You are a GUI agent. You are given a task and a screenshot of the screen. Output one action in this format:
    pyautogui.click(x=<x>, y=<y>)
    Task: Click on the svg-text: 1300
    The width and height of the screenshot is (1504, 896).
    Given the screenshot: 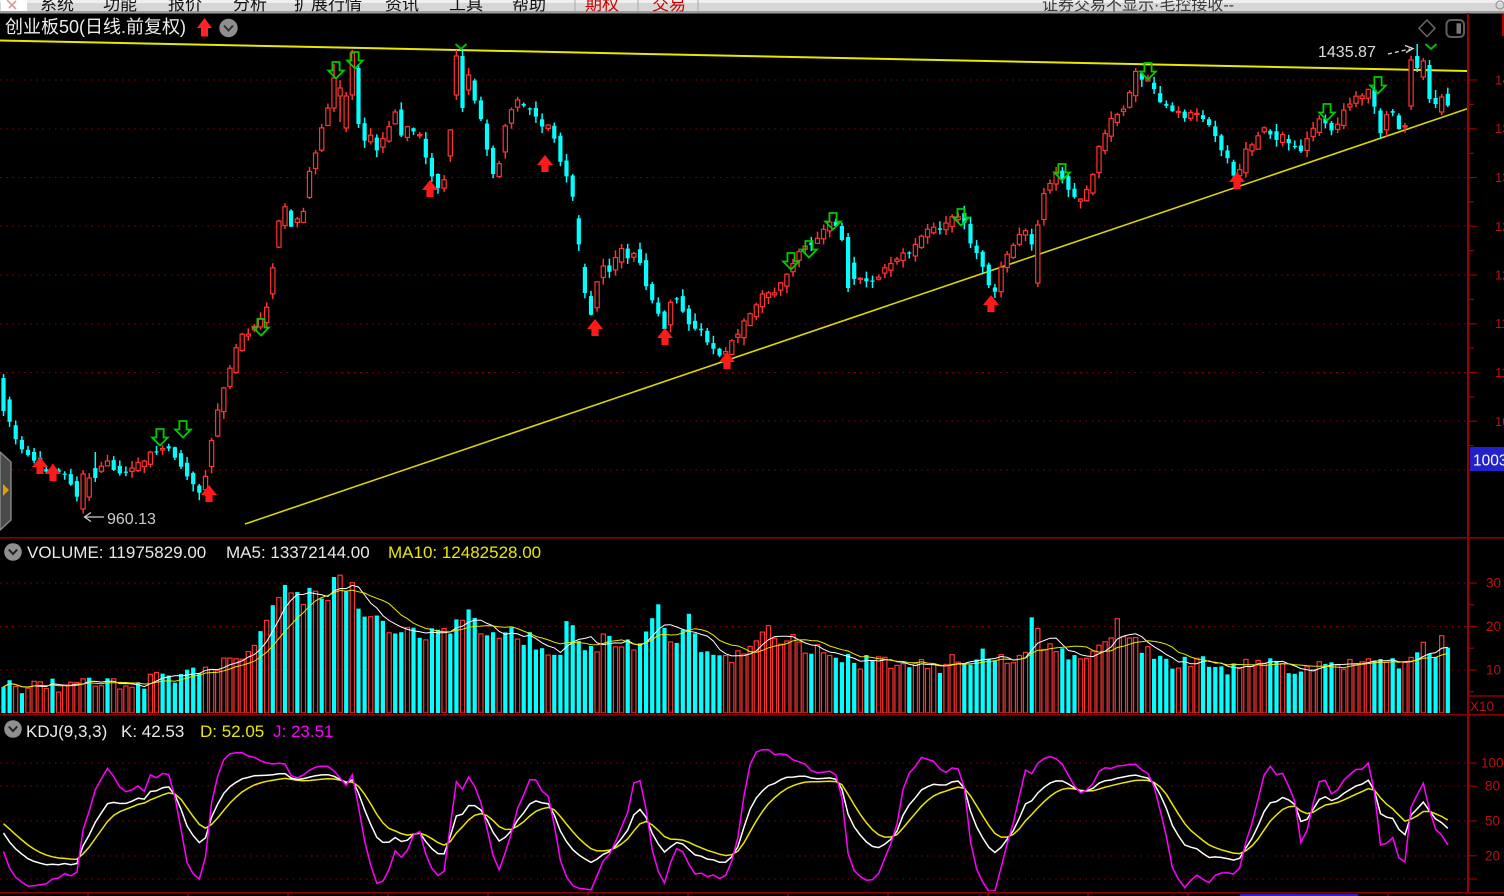 What is the action you would take?
    pyautogui.click(x=1499, y=177)
    